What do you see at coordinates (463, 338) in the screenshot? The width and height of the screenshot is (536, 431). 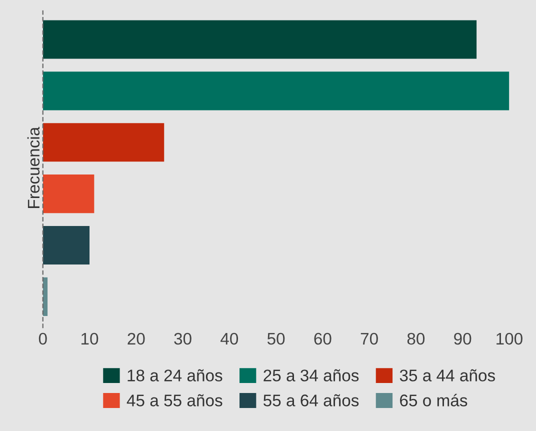 I see `x-tick-label: 90` at bounding box center [463, 338].